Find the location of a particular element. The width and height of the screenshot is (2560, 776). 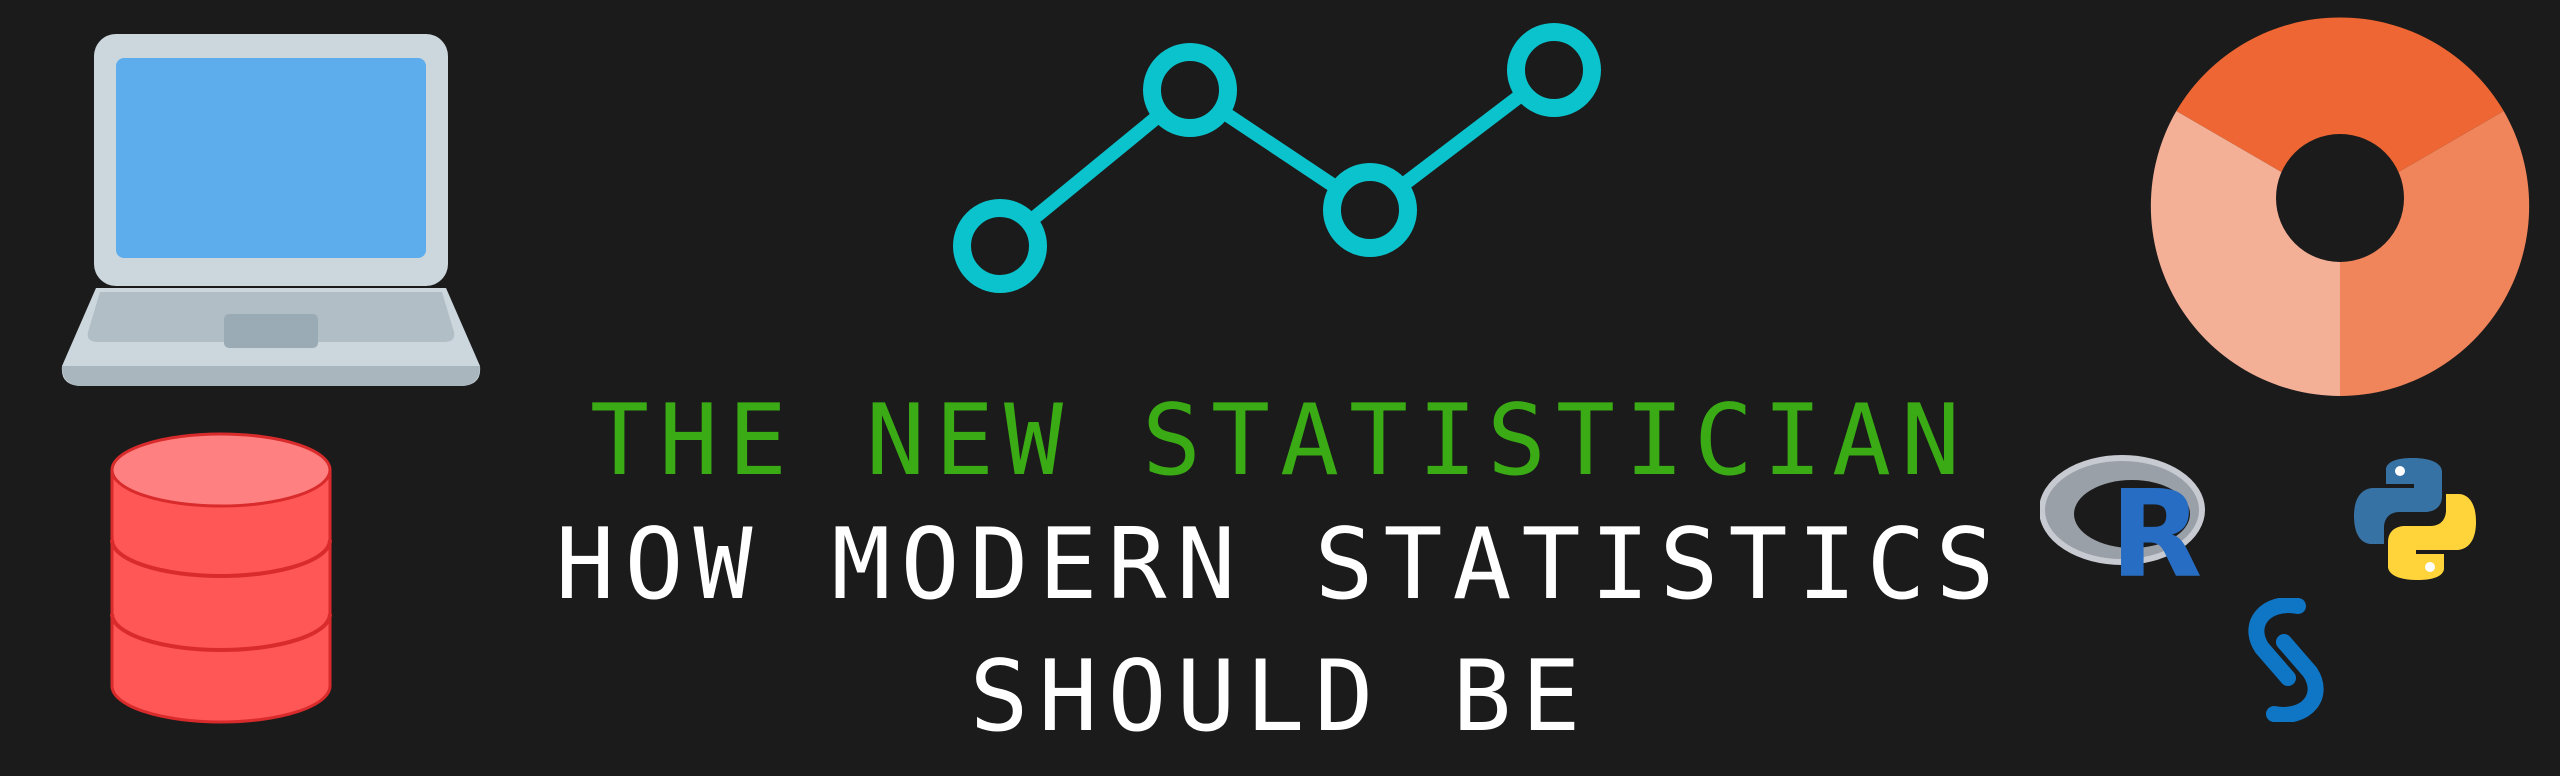

sas-logo-icon is located at coordinates (2286, 660).